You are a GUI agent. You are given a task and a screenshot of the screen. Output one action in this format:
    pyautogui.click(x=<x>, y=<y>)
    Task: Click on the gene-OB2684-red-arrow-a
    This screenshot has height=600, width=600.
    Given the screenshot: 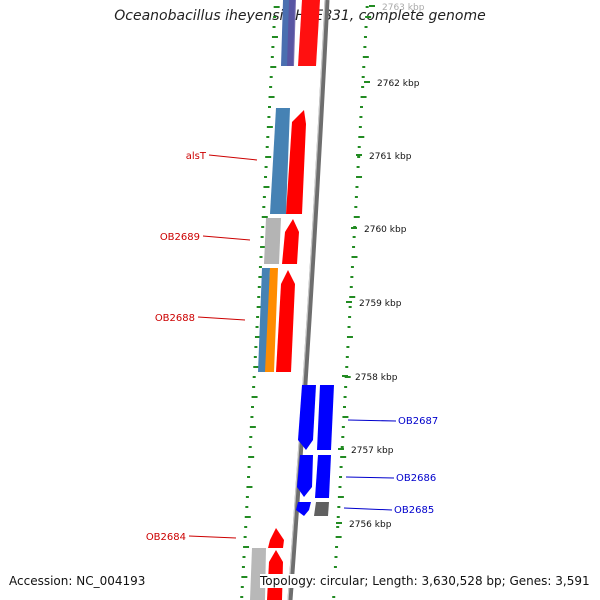 What is the action you would take?
    pyautogui.click(x=276, y=538)
    